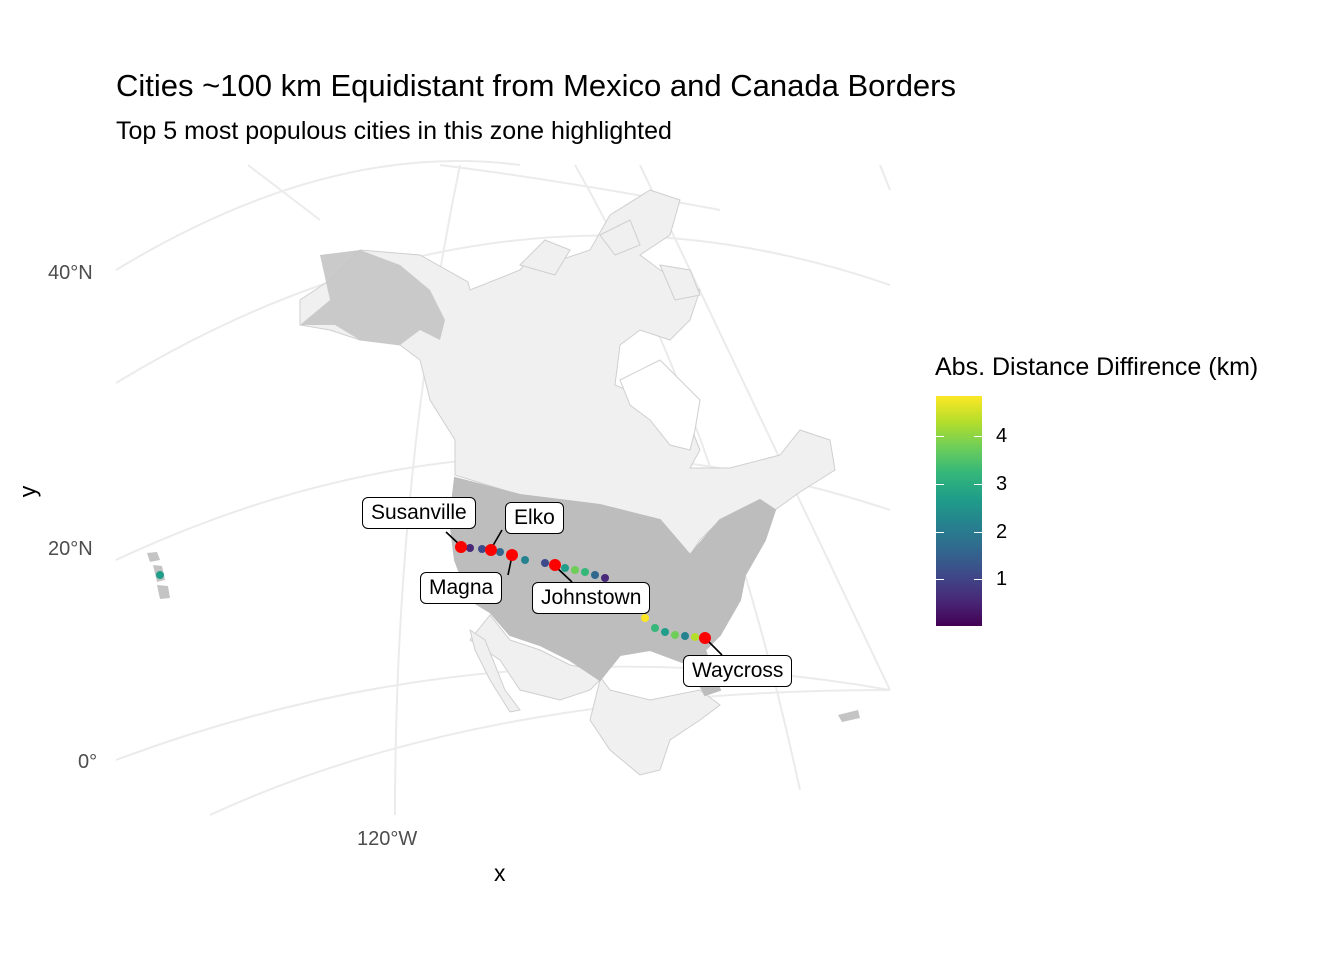  I want to click on city-label-susanville: Susanville, so click(419, 513).